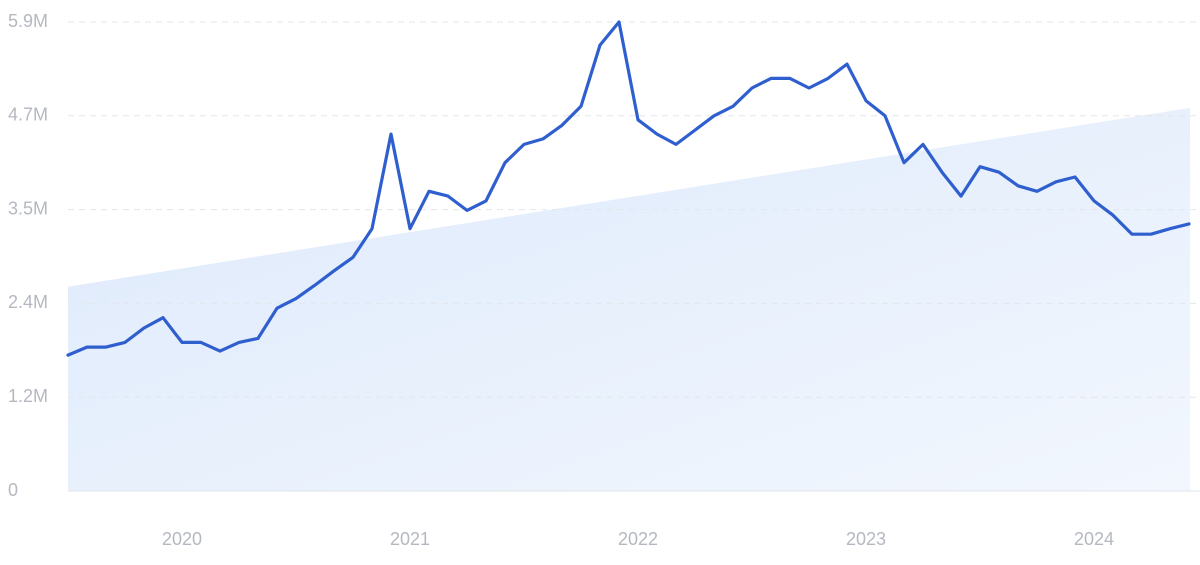 The image size is (1200, 565). I want to click on y-tick-label: 3.5M, so click(28, 208).